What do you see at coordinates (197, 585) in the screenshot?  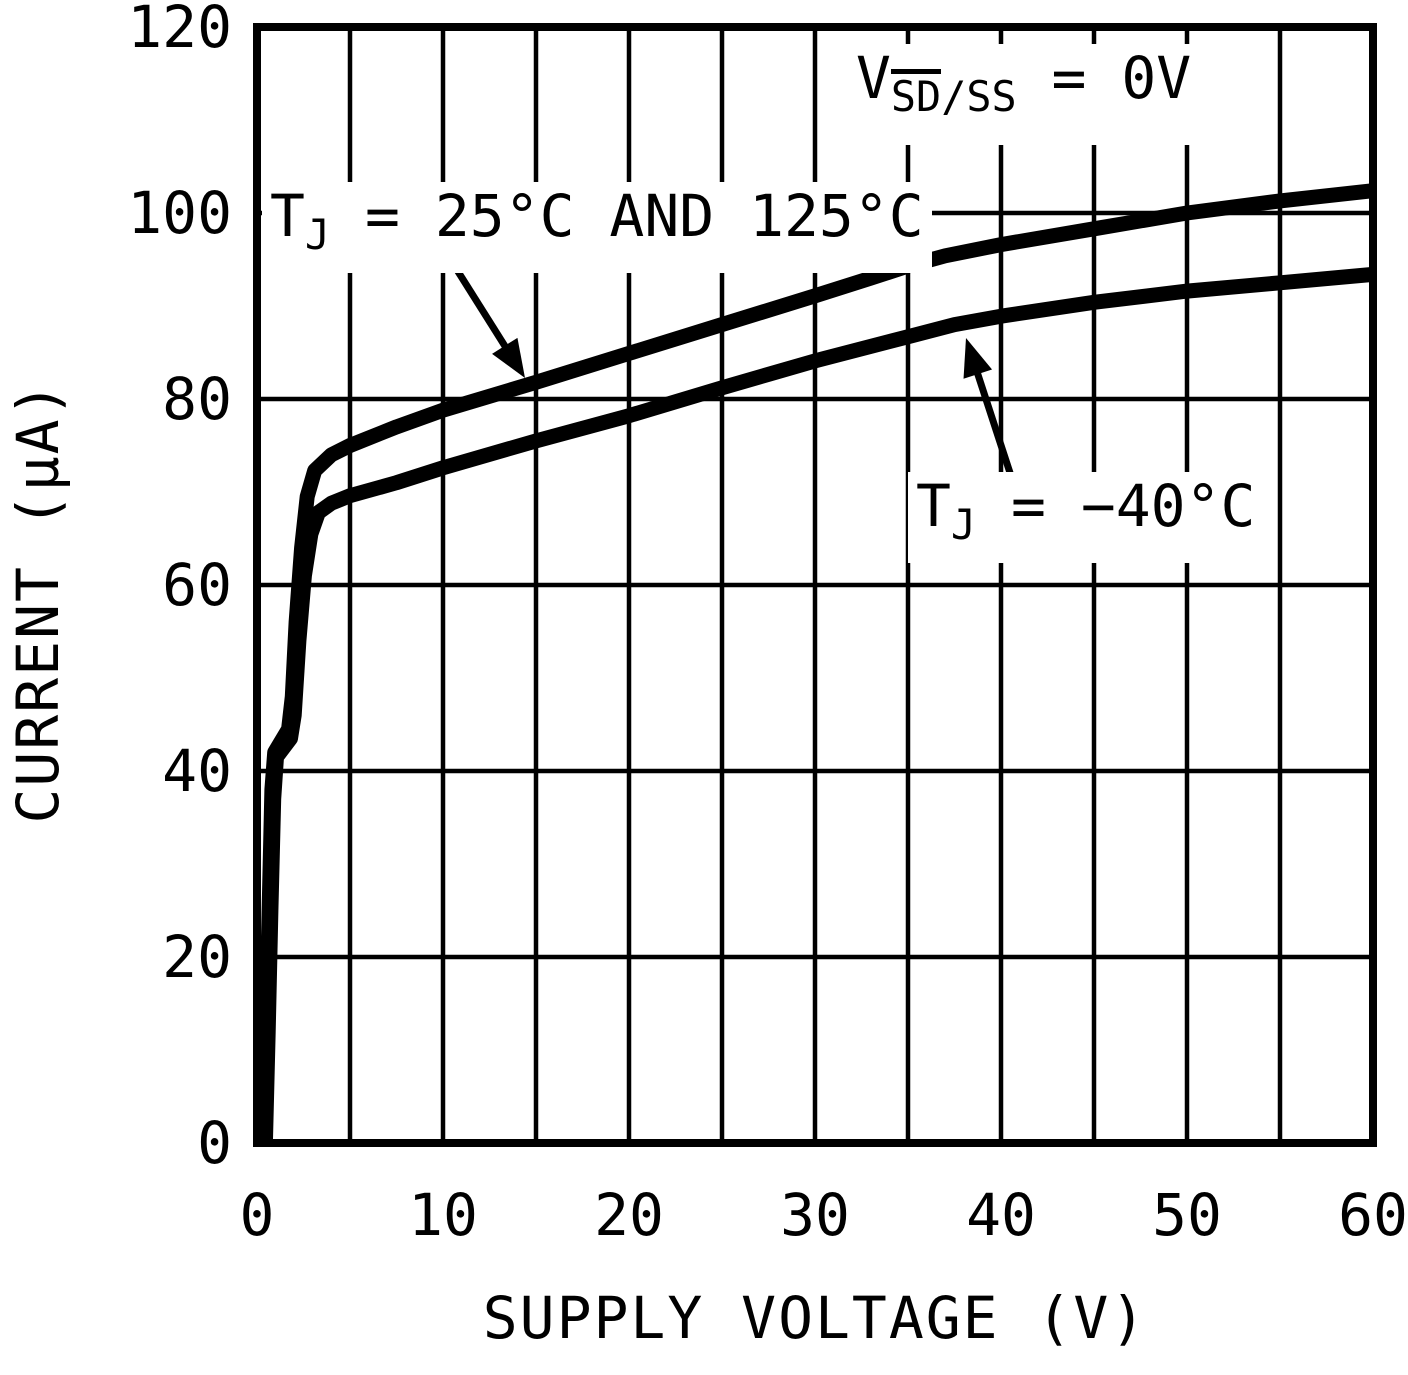 I see `y-tick-label: 60` at bounding box center [197, 585].